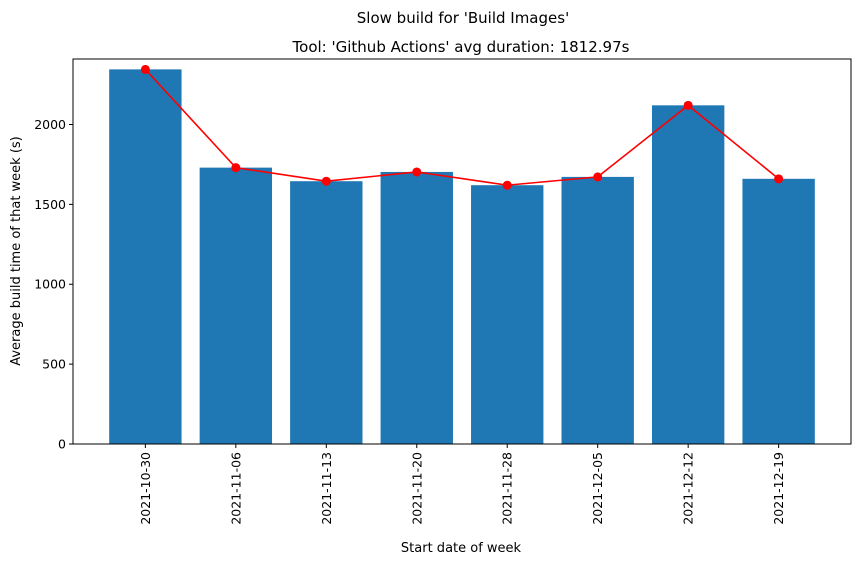 The image size is (859, 564). I want to click on y-tick-label: 500, so click(54, 364).